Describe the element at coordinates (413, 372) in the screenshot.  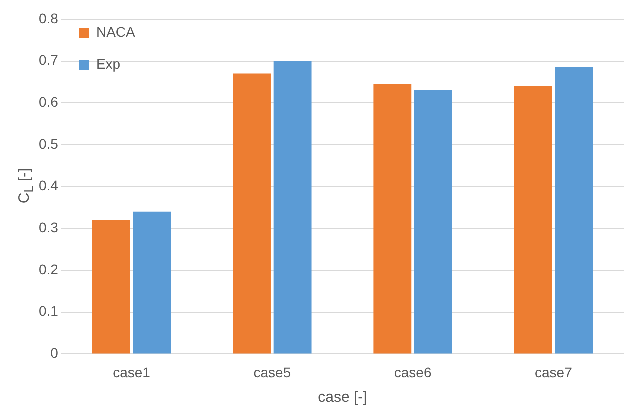
I see `x-tick-label: case6` at that location.